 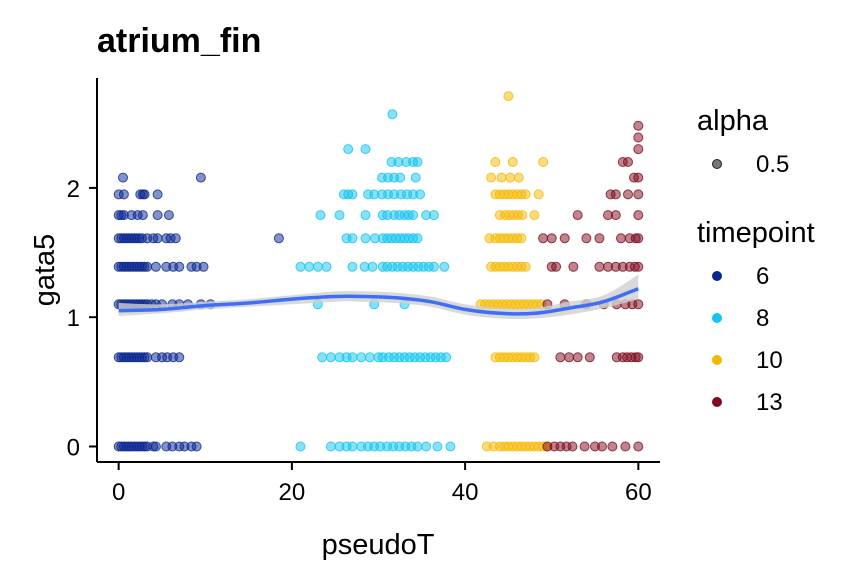 What do you see at coordinates (756, 260) in the screenshot?
I see `legend: alpha 0.5 timepoint 6 8 10 13` at bounding box center [756, 260].